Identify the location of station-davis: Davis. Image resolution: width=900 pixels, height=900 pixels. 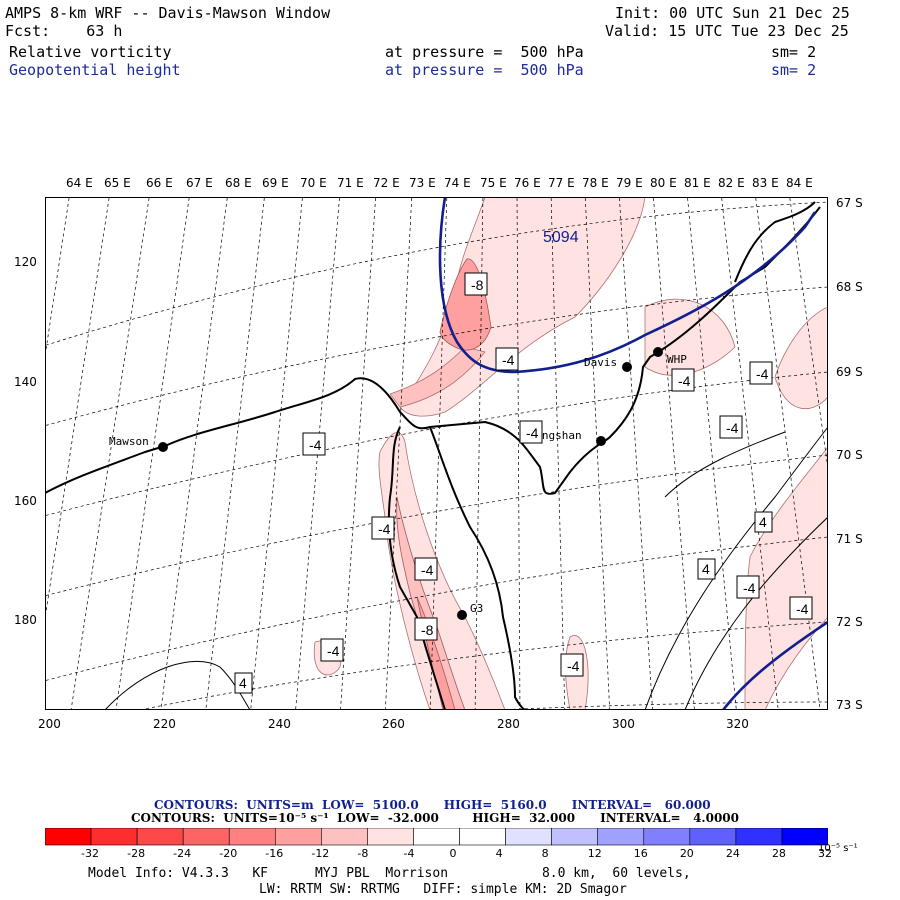
(600, 362).